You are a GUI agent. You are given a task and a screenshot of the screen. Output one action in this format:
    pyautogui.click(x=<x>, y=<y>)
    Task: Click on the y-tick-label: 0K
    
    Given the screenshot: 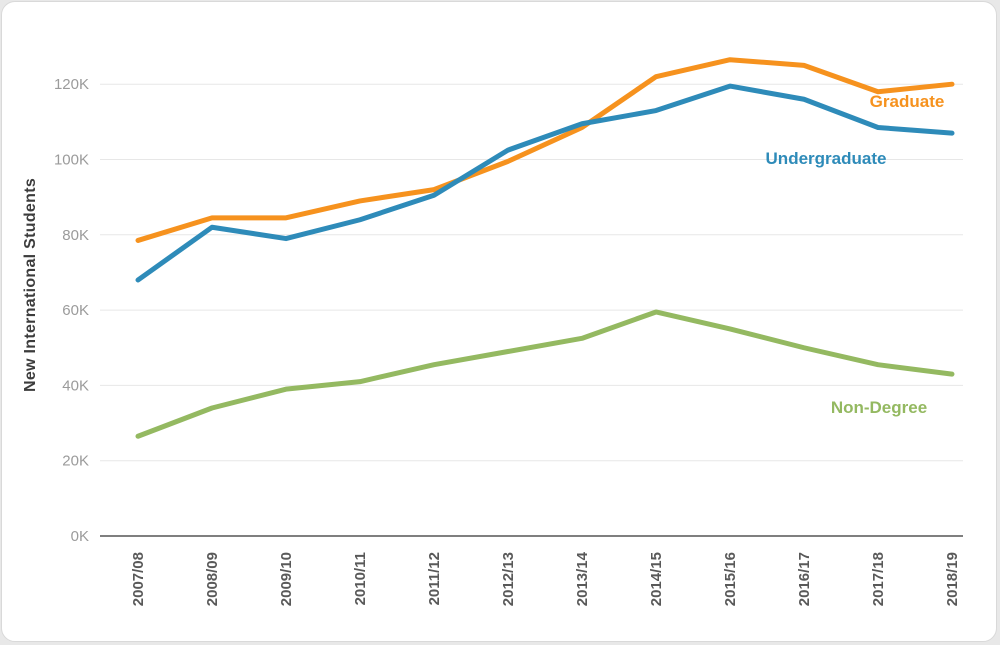 What is the action you would take?
    pyautogui.click(x=80, y=536)
    